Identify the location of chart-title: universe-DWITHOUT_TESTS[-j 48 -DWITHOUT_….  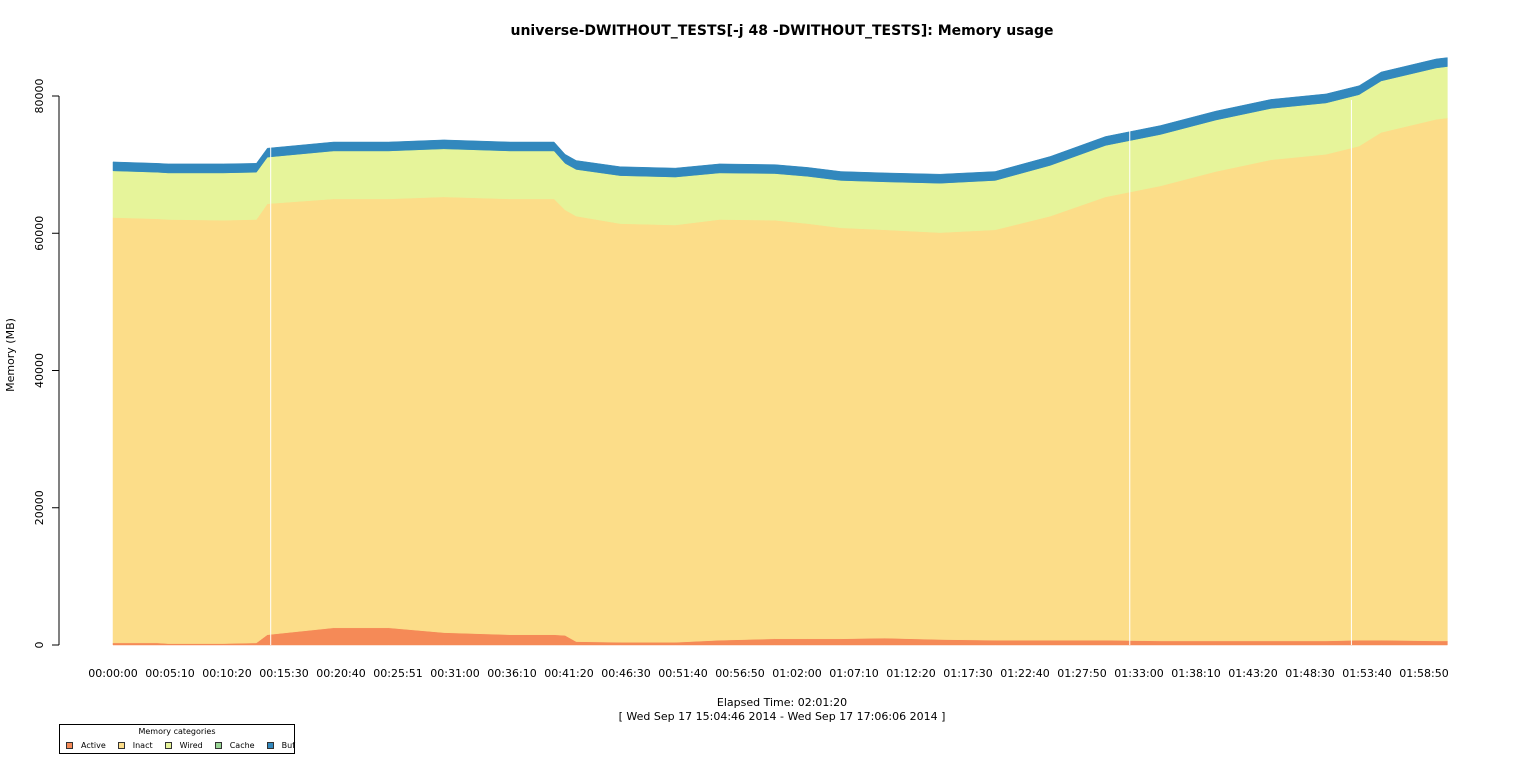
(782, 31).